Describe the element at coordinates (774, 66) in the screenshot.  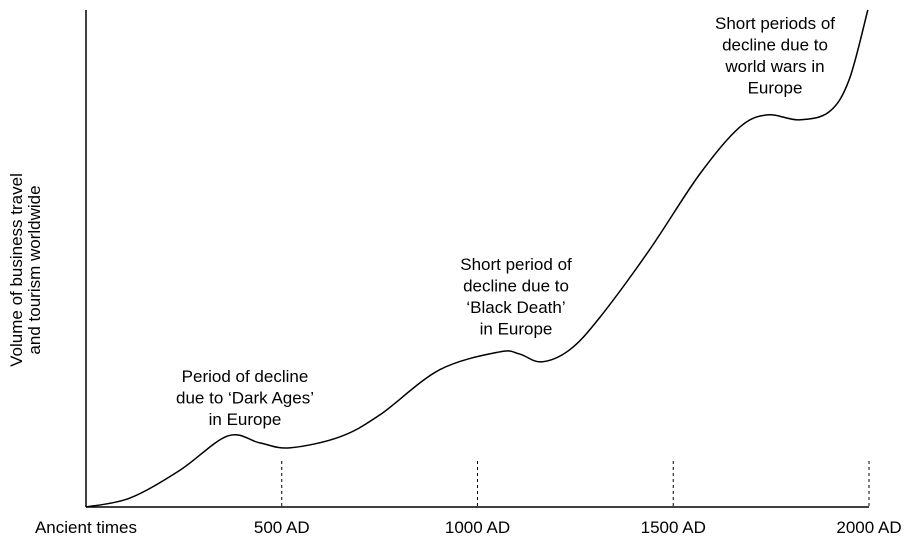
I see `annotation: world wars in` at that location.